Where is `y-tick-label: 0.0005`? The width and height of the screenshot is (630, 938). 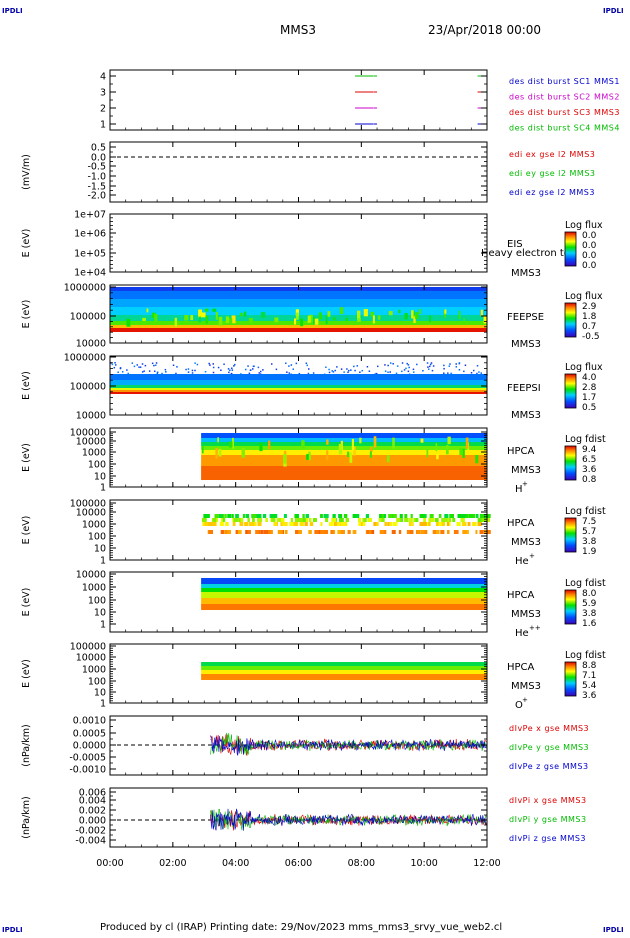
y-tick-label: 0.0005 is located at coordinates (89, 734).